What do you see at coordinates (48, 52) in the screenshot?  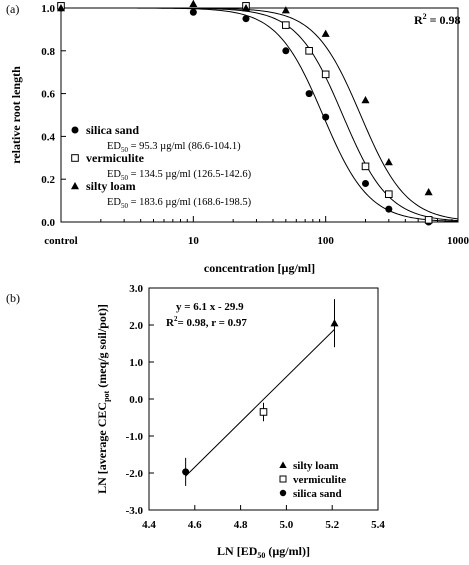 I see `y-tick-label: 0.8` at bounding box center [48, 52].